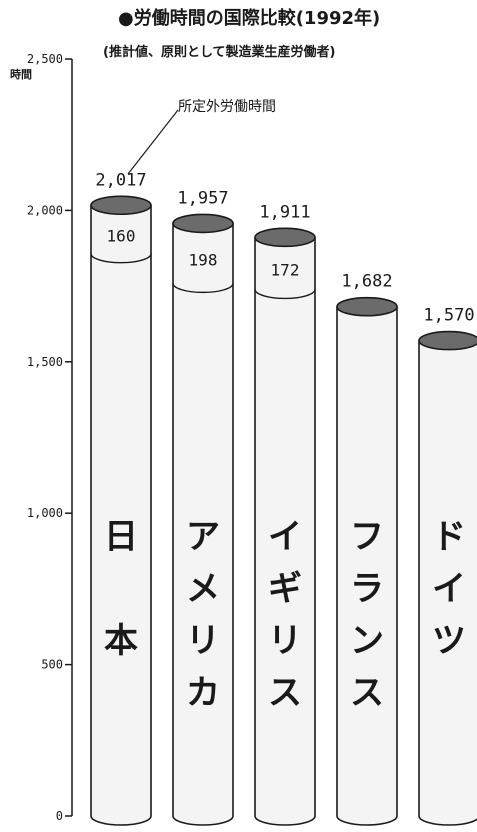 The image size is (477, 832). Describe the element at coordinates (52, 665) in the screenshot. I see `y-tick-label: 500` at that location.